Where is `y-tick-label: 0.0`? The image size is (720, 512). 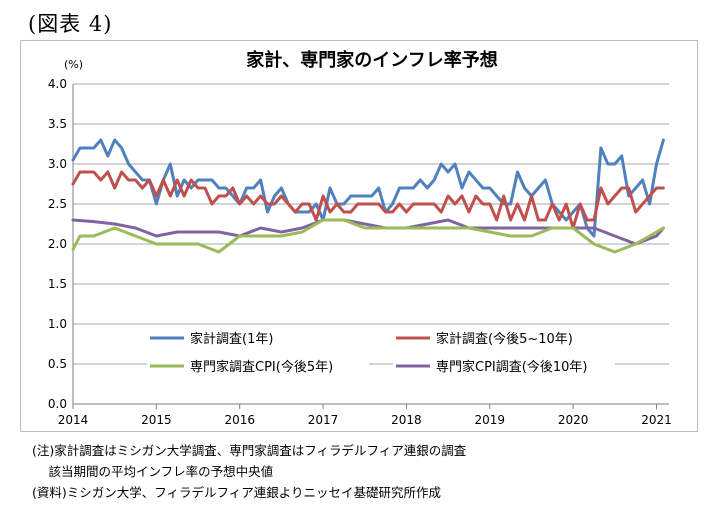
y-tick-label: 0.0 is located at coordinates (57, 404).